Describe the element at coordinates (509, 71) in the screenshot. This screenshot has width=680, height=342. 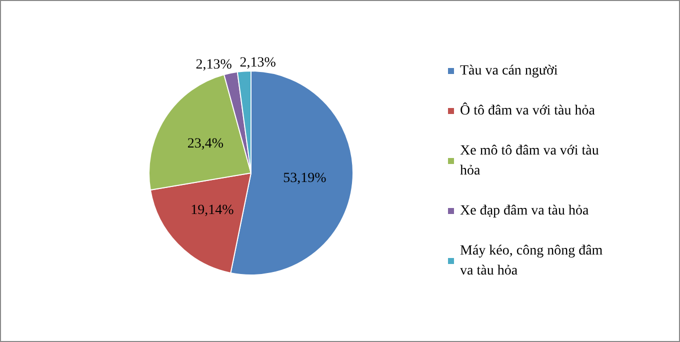
I see `legend-label: Tàu va cán người` at that location.